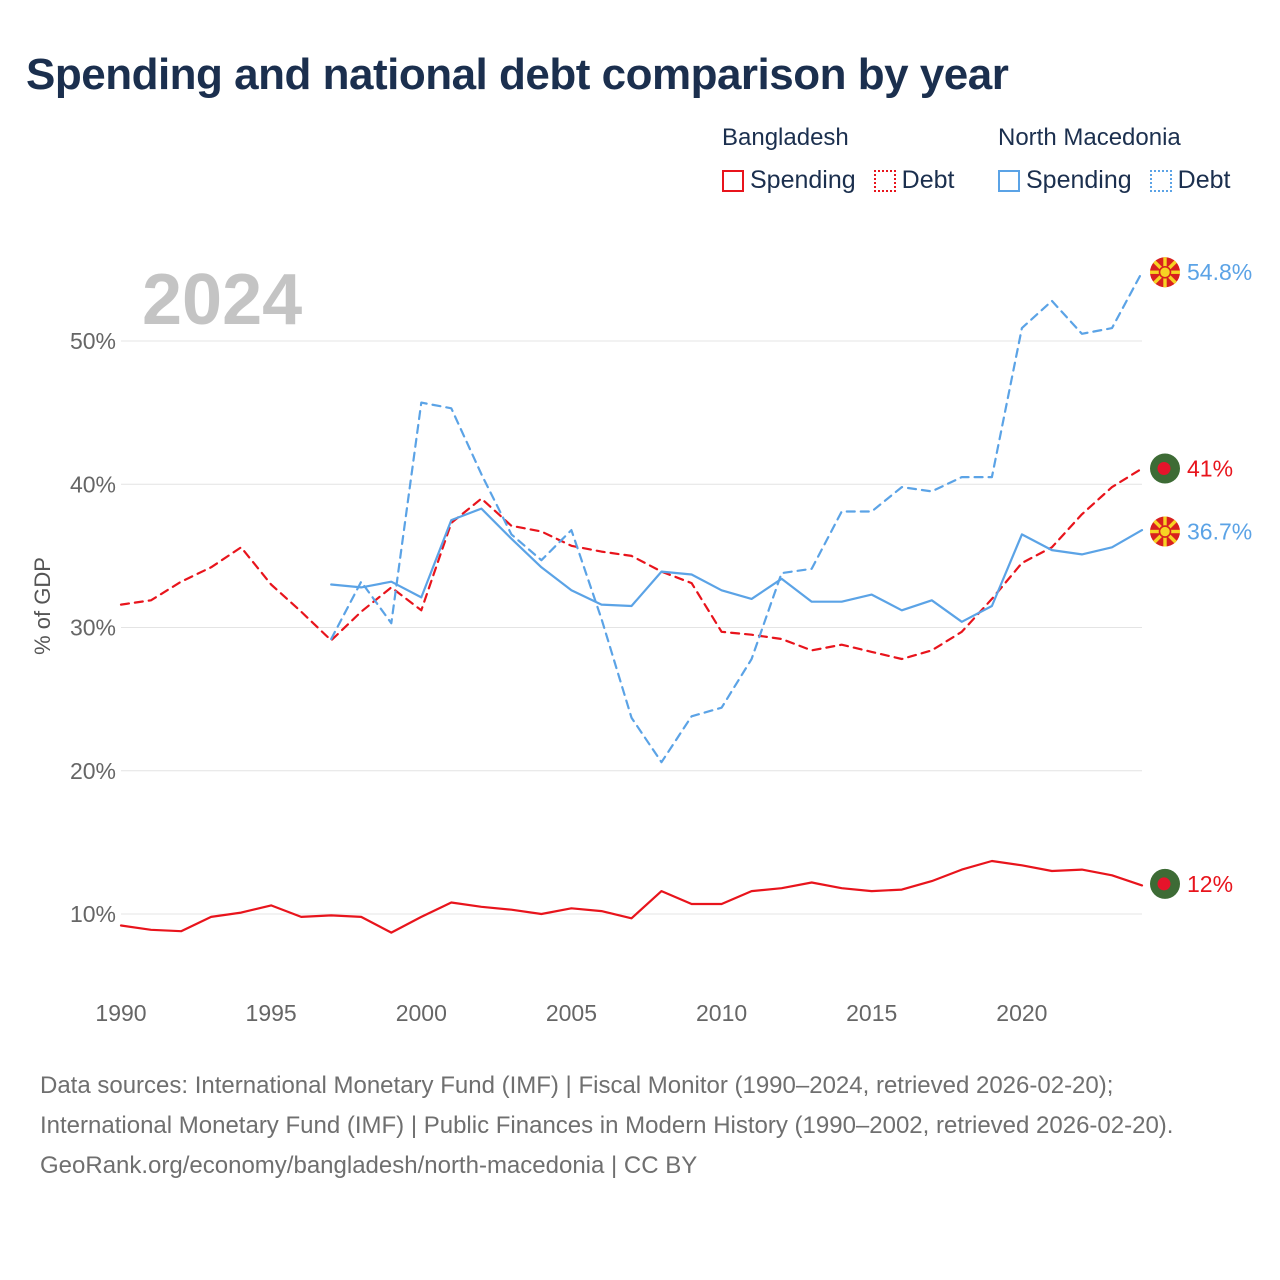 Image resolution: width=1280 pixels, height=1280 pixels. What do you see at coordinates (120, 1013) in the screenshot?
I see `x-tick-label: 1990` at bounding box center [120, 1013].